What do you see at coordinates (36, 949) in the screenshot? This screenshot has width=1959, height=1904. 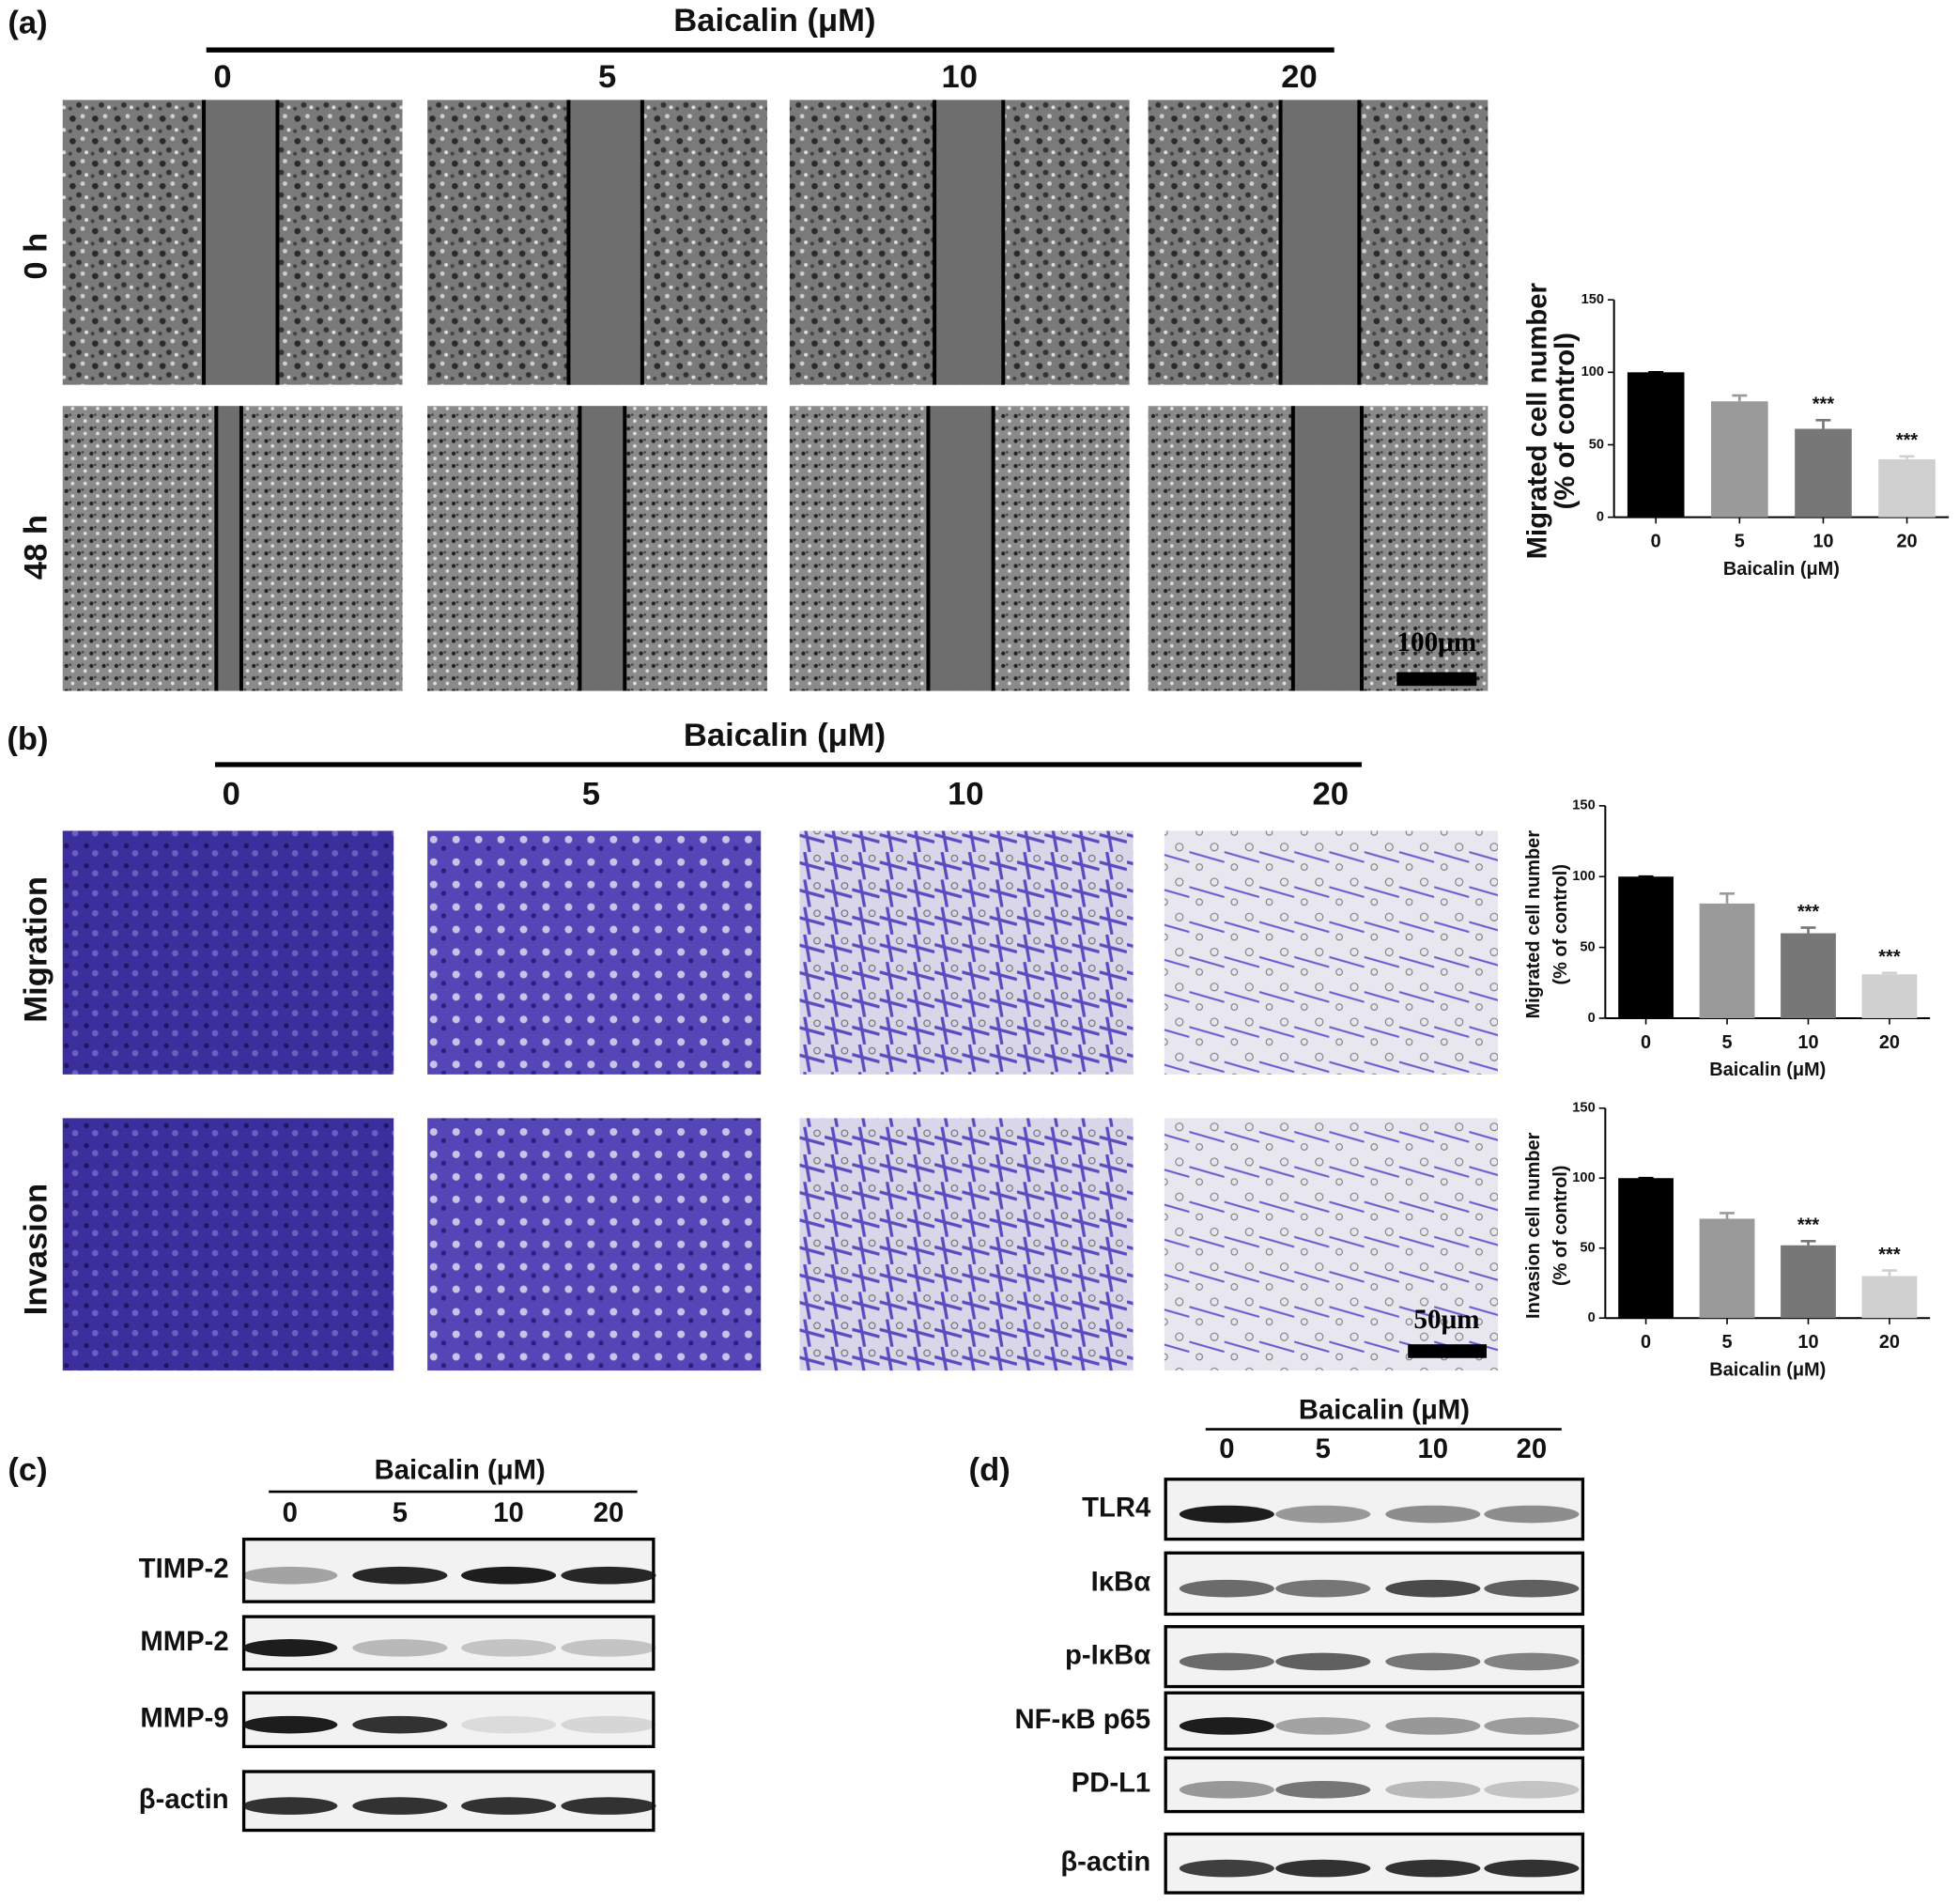 I see `row-label: Migration` at bounding box center [36, 949].